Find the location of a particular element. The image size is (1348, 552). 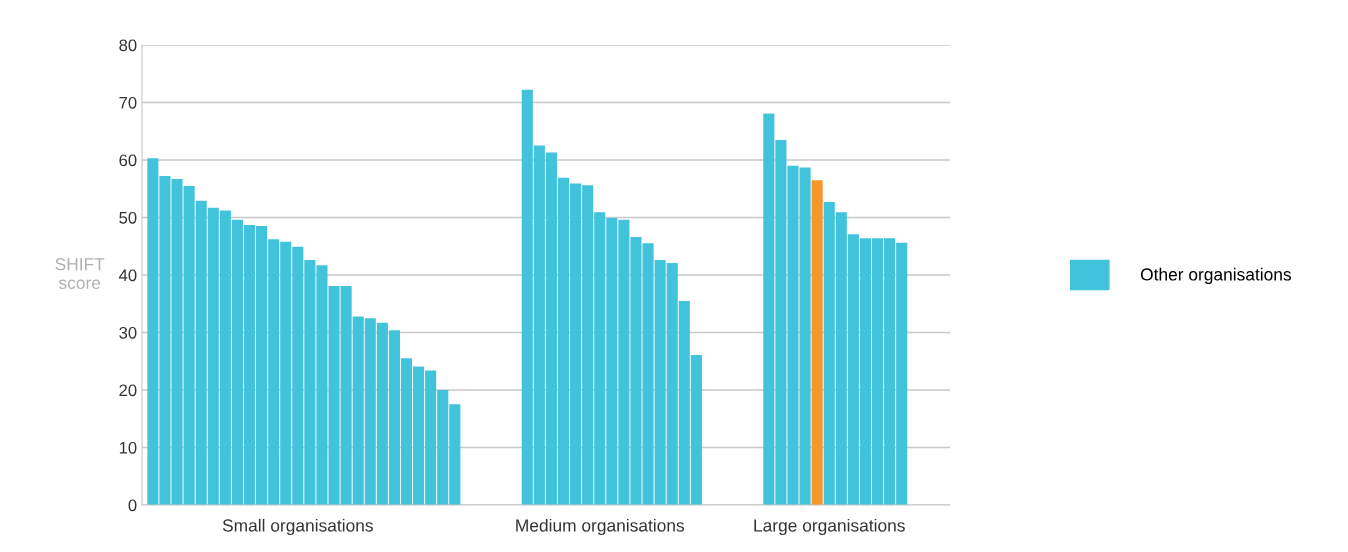

y-tick-label: 10 is located at coordinates (128, 447).